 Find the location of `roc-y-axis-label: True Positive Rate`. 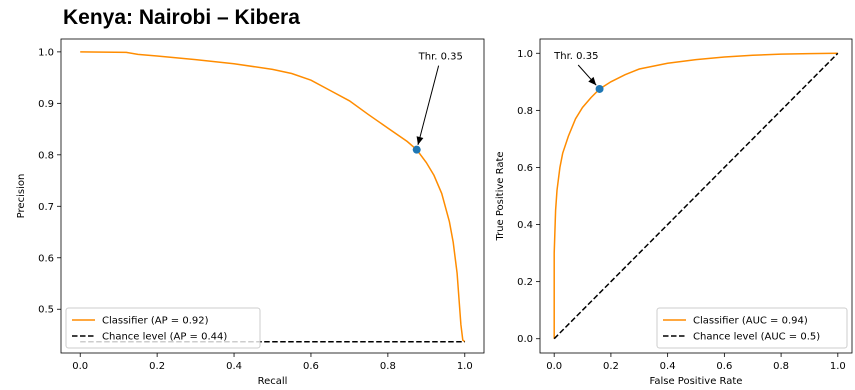

roc-y-axis-label: True Positive Rate is located at coordinates (500, 196).